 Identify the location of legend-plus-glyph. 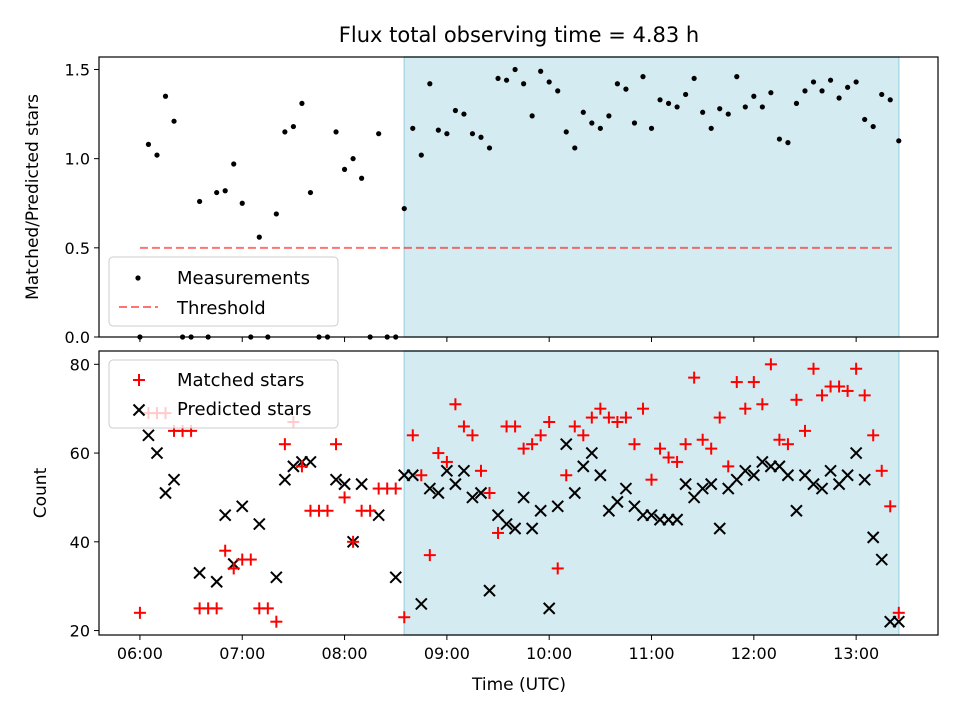
(139, 380).